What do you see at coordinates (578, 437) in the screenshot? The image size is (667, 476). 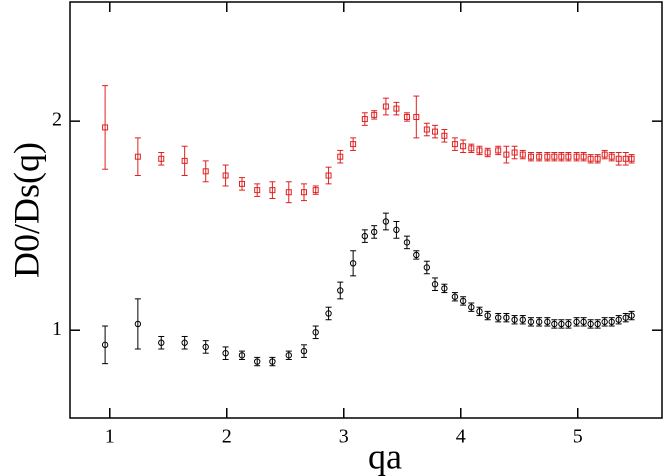 I see `x-tick-label: 5` at bounding box center [578, 437].